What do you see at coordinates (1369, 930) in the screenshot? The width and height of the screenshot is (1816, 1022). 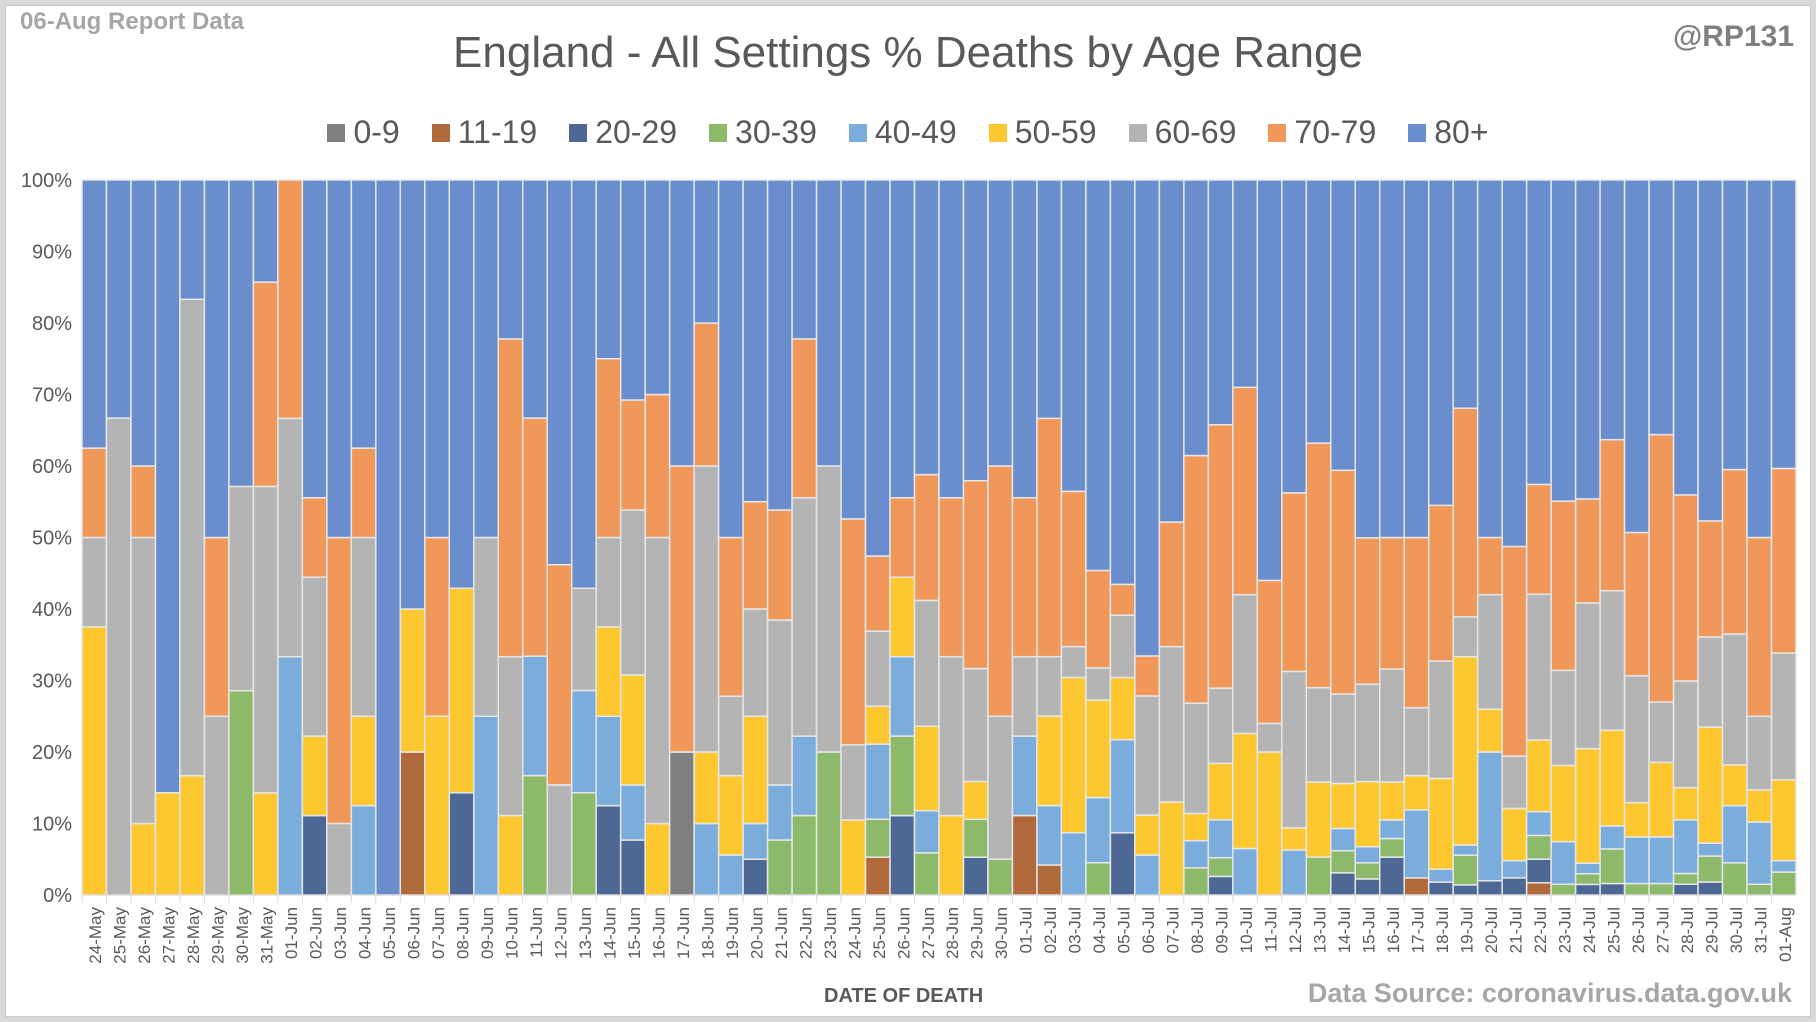 I see `x-tick-label: 15-Jul` at bounding box center [1369, 930].